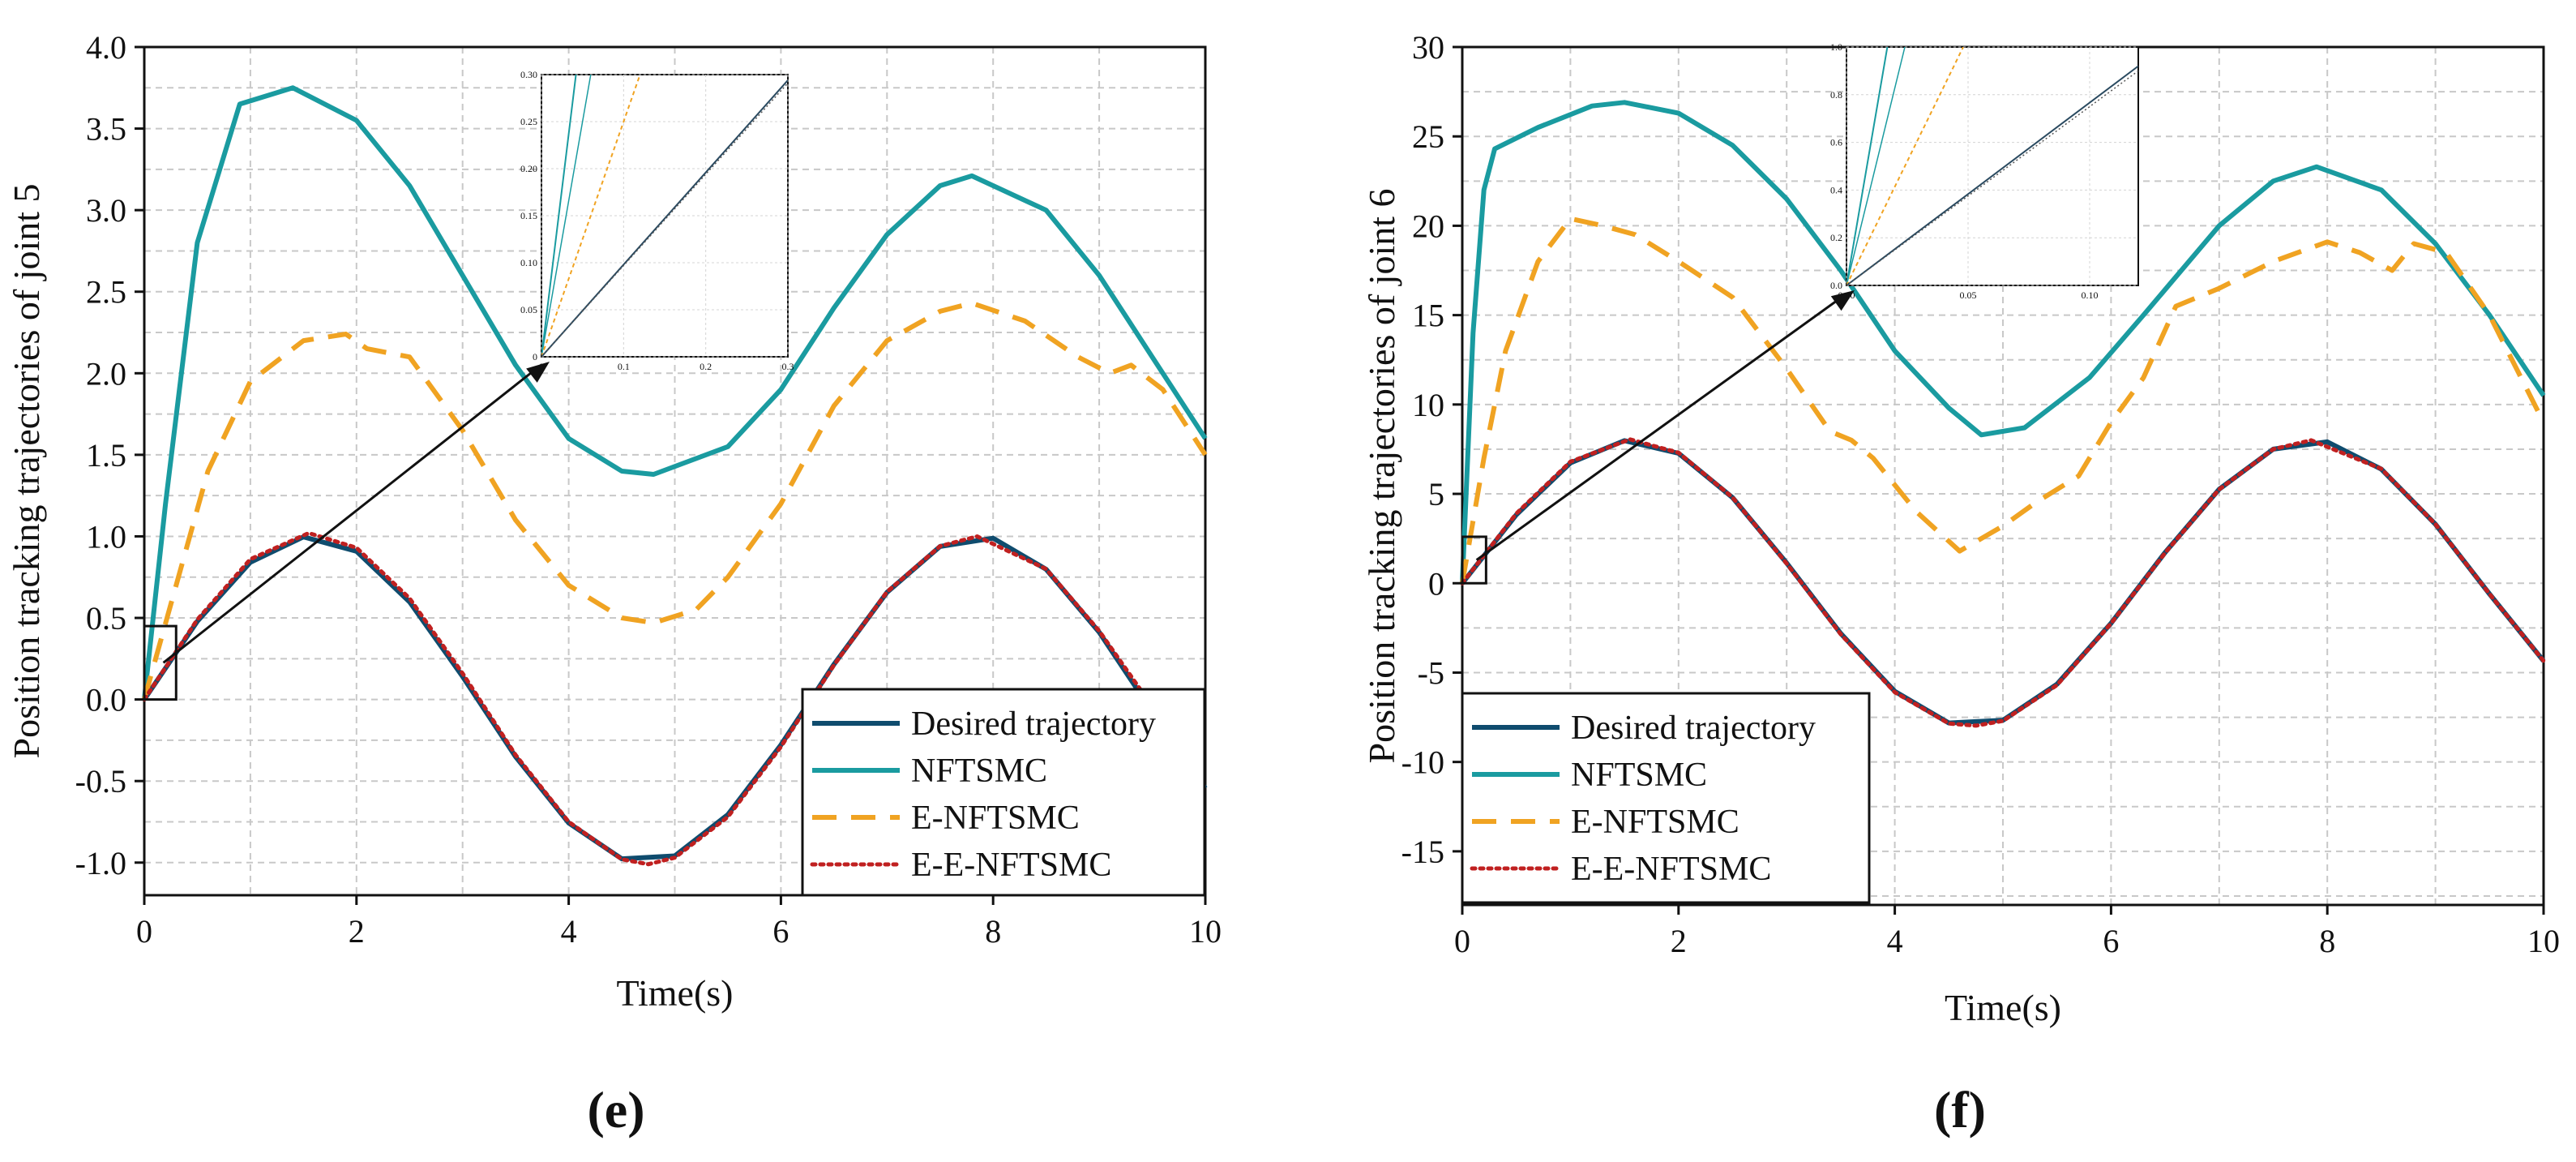  Describe the element at coordinates (624, 366) in the screenshot. I see `inset-x-tick-label: 0.1` at that location.